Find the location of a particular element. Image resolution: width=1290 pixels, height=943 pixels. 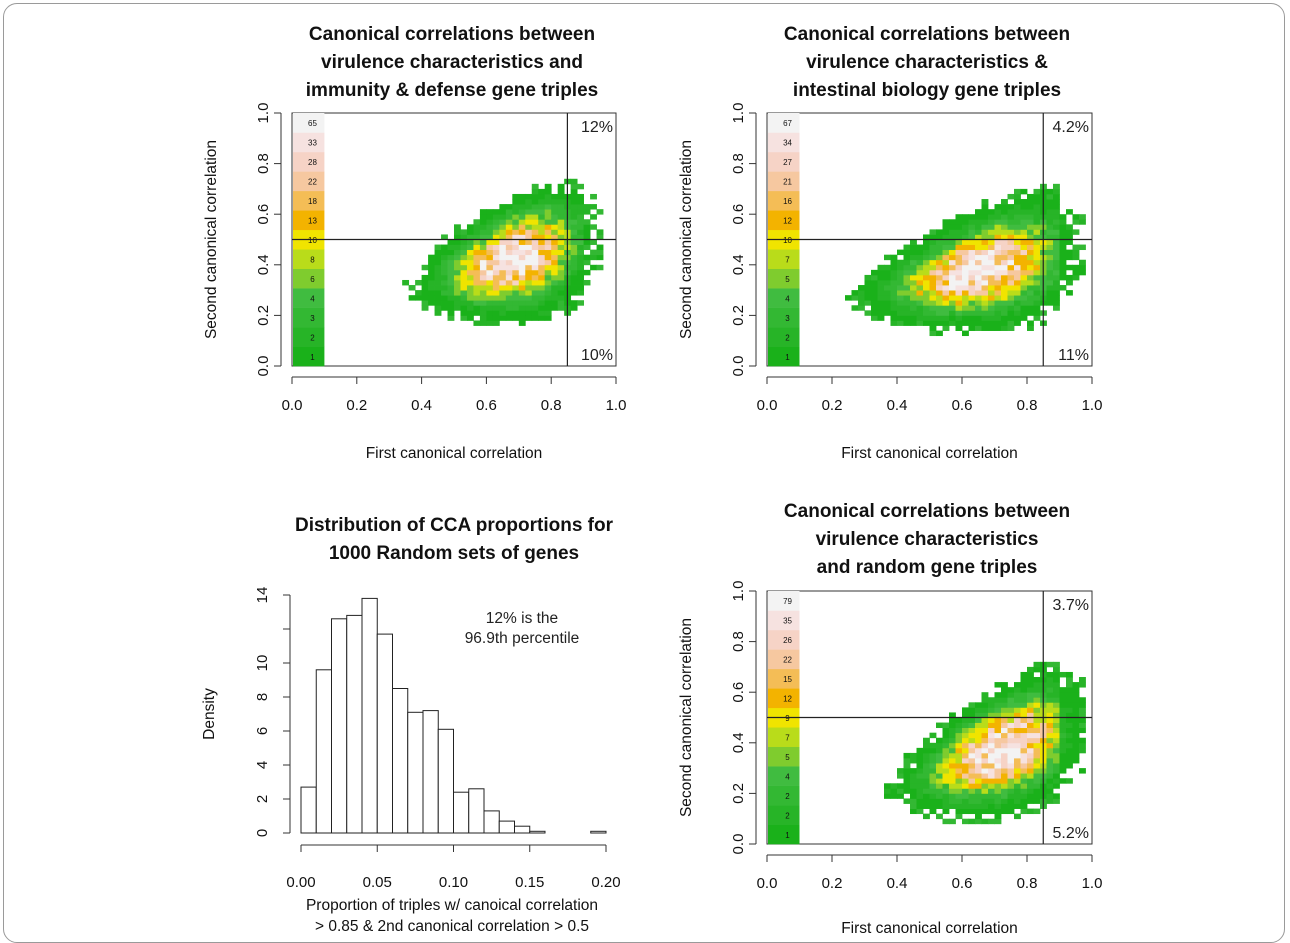

y-tick-label: 10 is located at coordinates (262, 663).